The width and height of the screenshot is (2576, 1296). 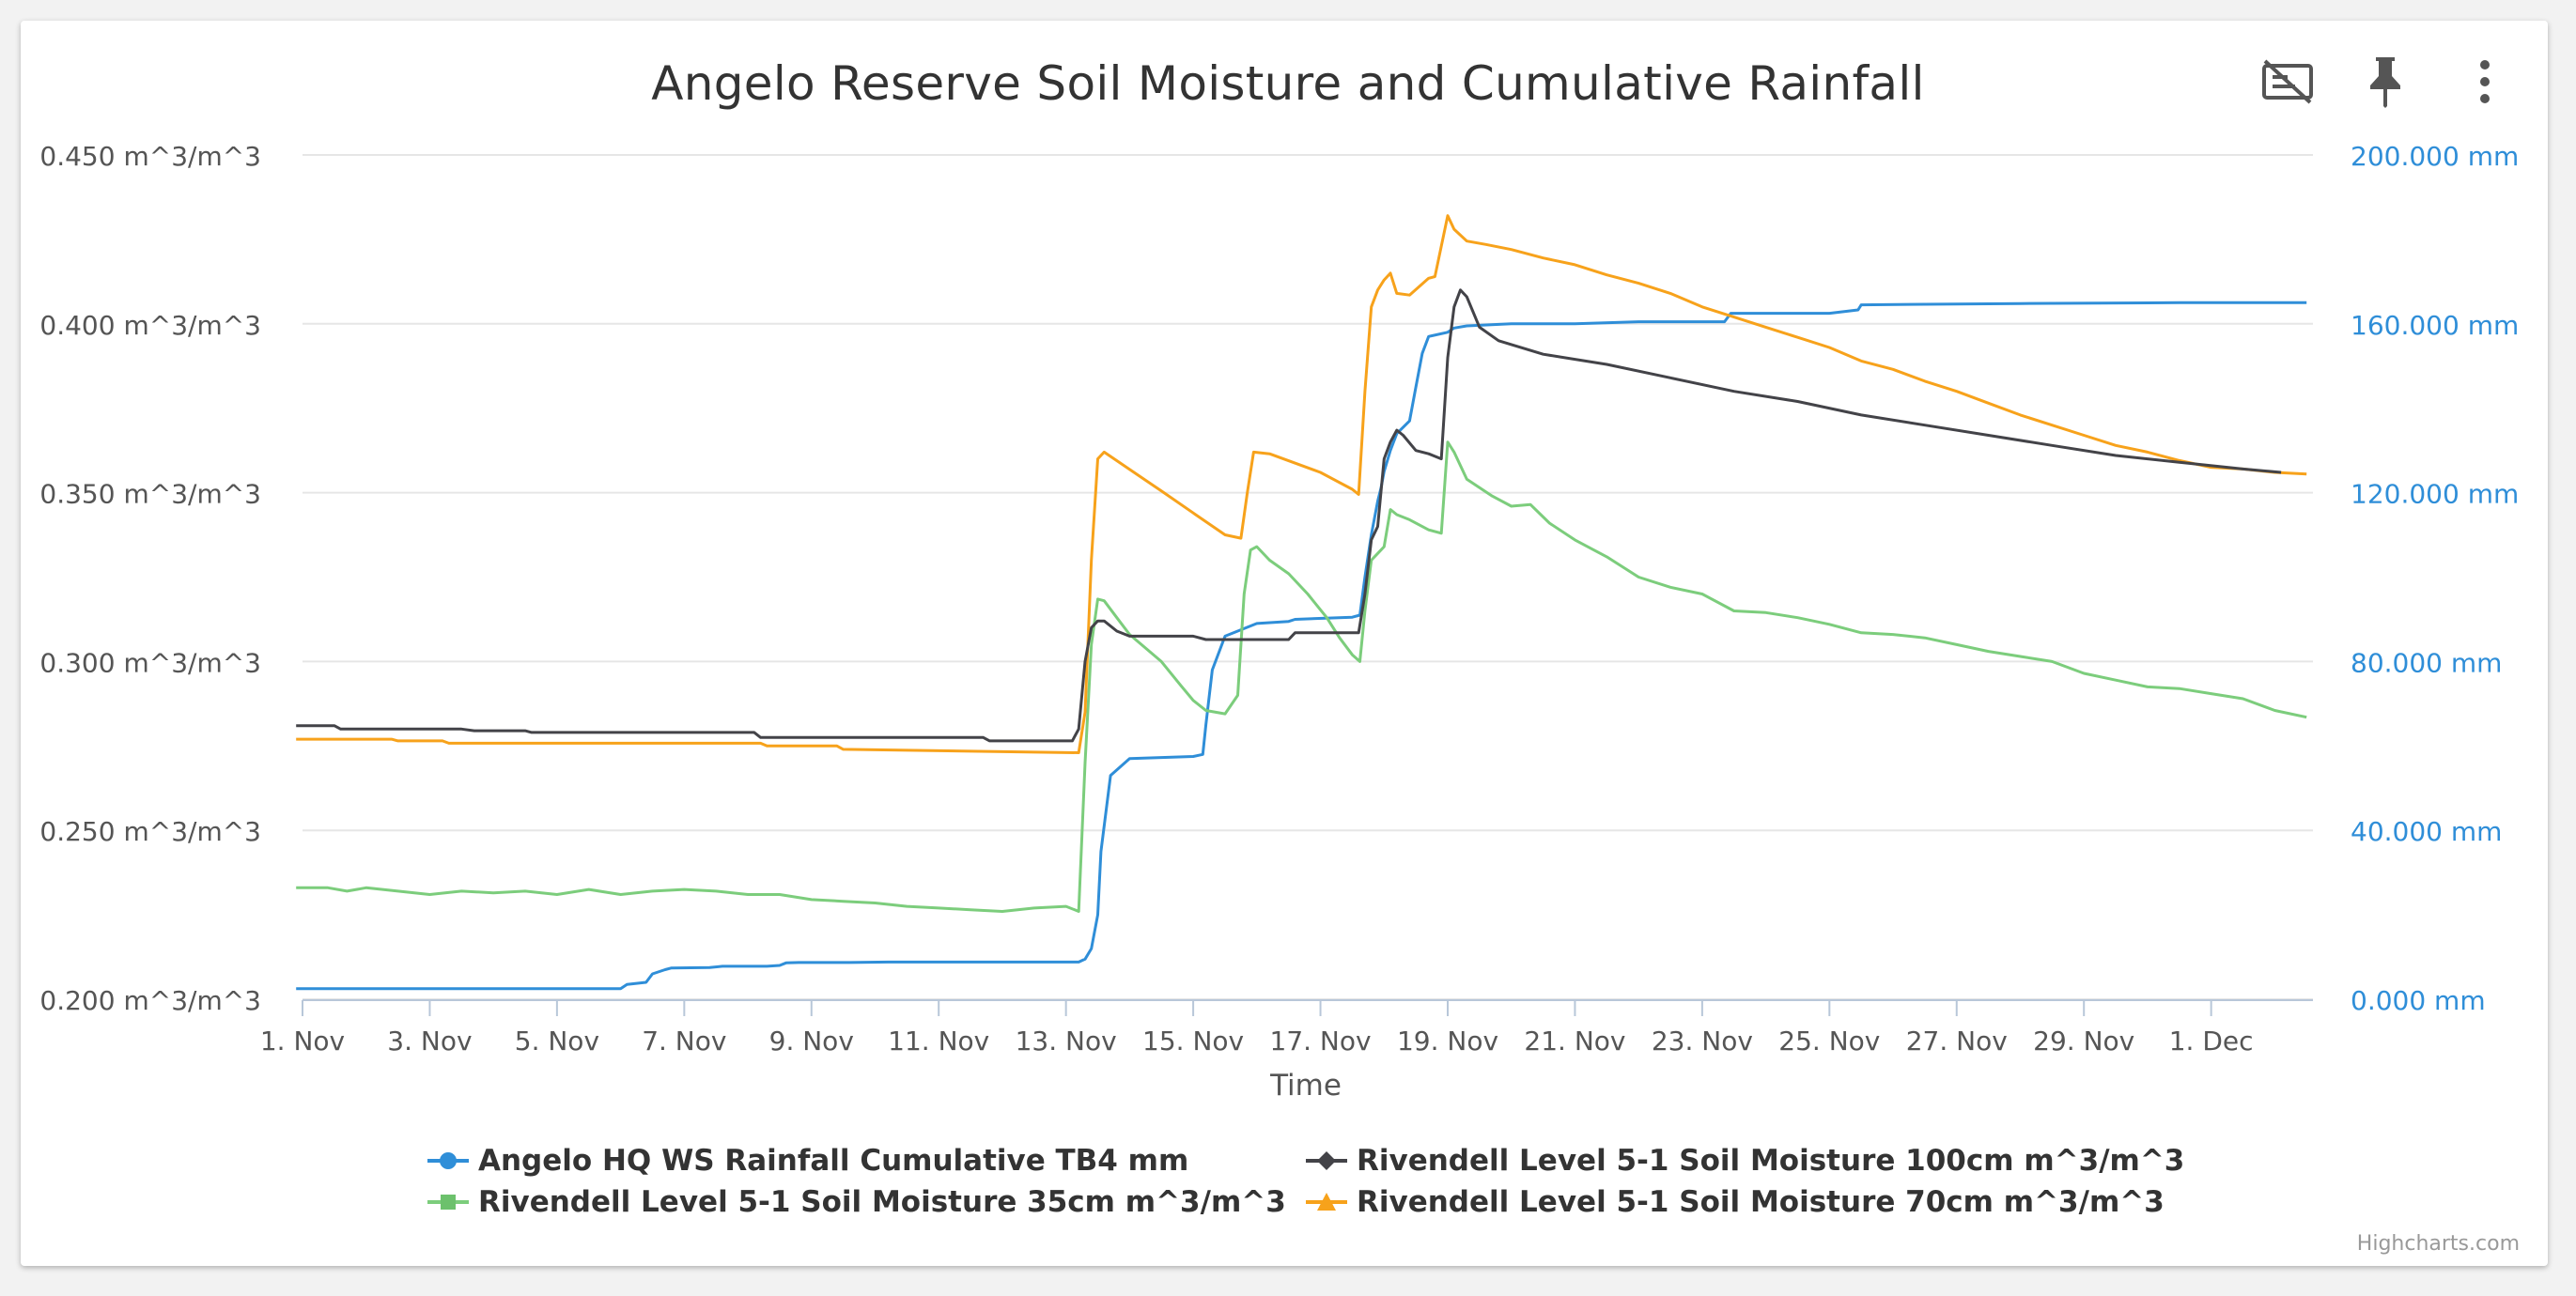 What do you see at coordinates (150, 325) in the screenshot?
I see `y-left-tick-label: 0.400 m^3/m^3` at bounding box center [150, 325].